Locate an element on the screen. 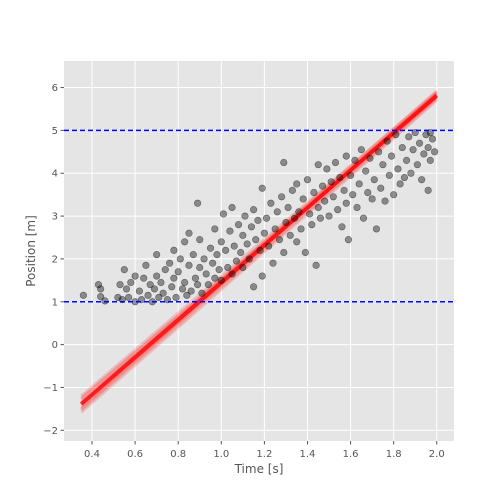 This screenshot has height=504, width=504. x-tick-label: 0.6 is located at coordinates (135, 454).